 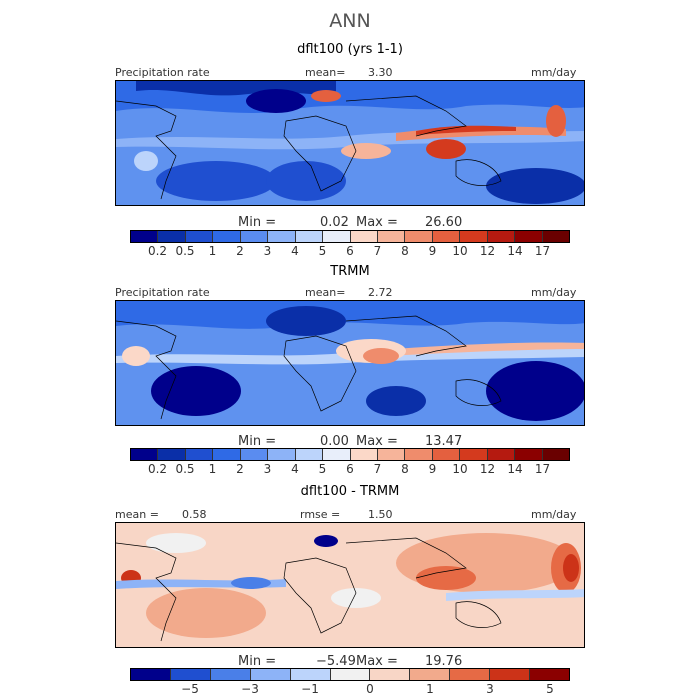 What do you see at coordinates (350, 585) in the screenshot?
I see `panel-3-difference-map` at bounding box center [350, 585].